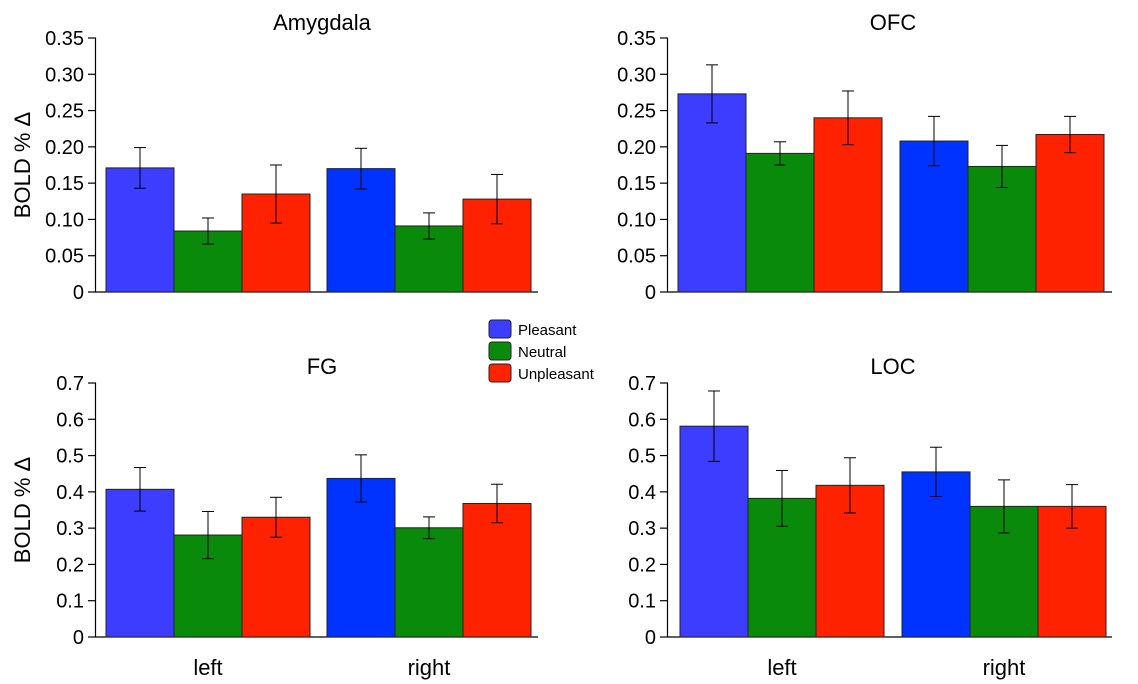 The image size is (1138, 684). Describe the element at coordinates (500, 329) in the screenshot. I see `legend-swatch-pleasant` at that location.